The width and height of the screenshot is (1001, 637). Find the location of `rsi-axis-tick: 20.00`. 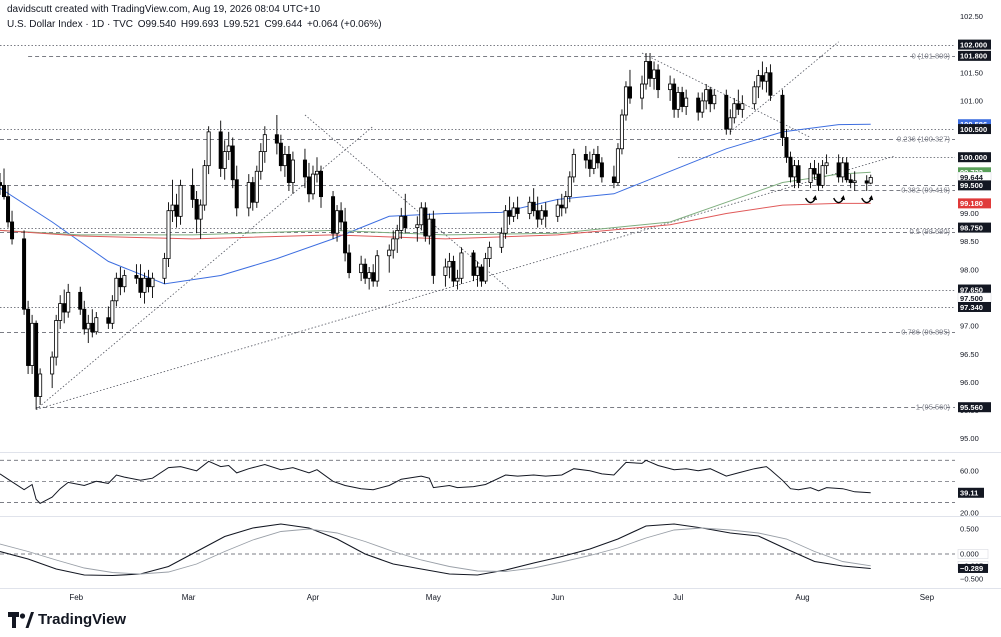

rsi-axis-tick: 20.00 is located at coordinates (969, 512).